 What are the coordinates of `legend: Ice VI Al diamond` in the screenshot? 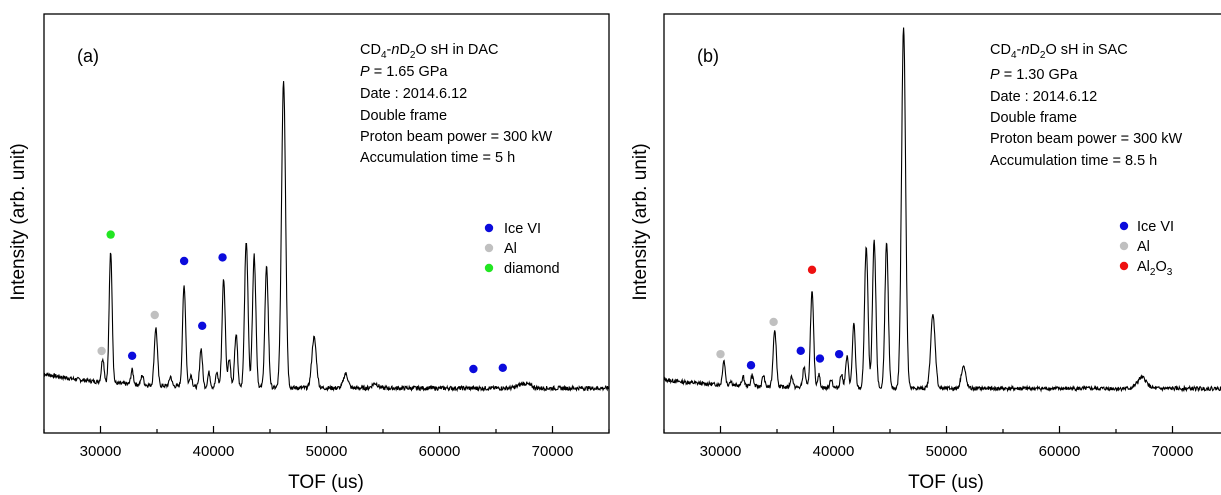 It's located at (522, 249).